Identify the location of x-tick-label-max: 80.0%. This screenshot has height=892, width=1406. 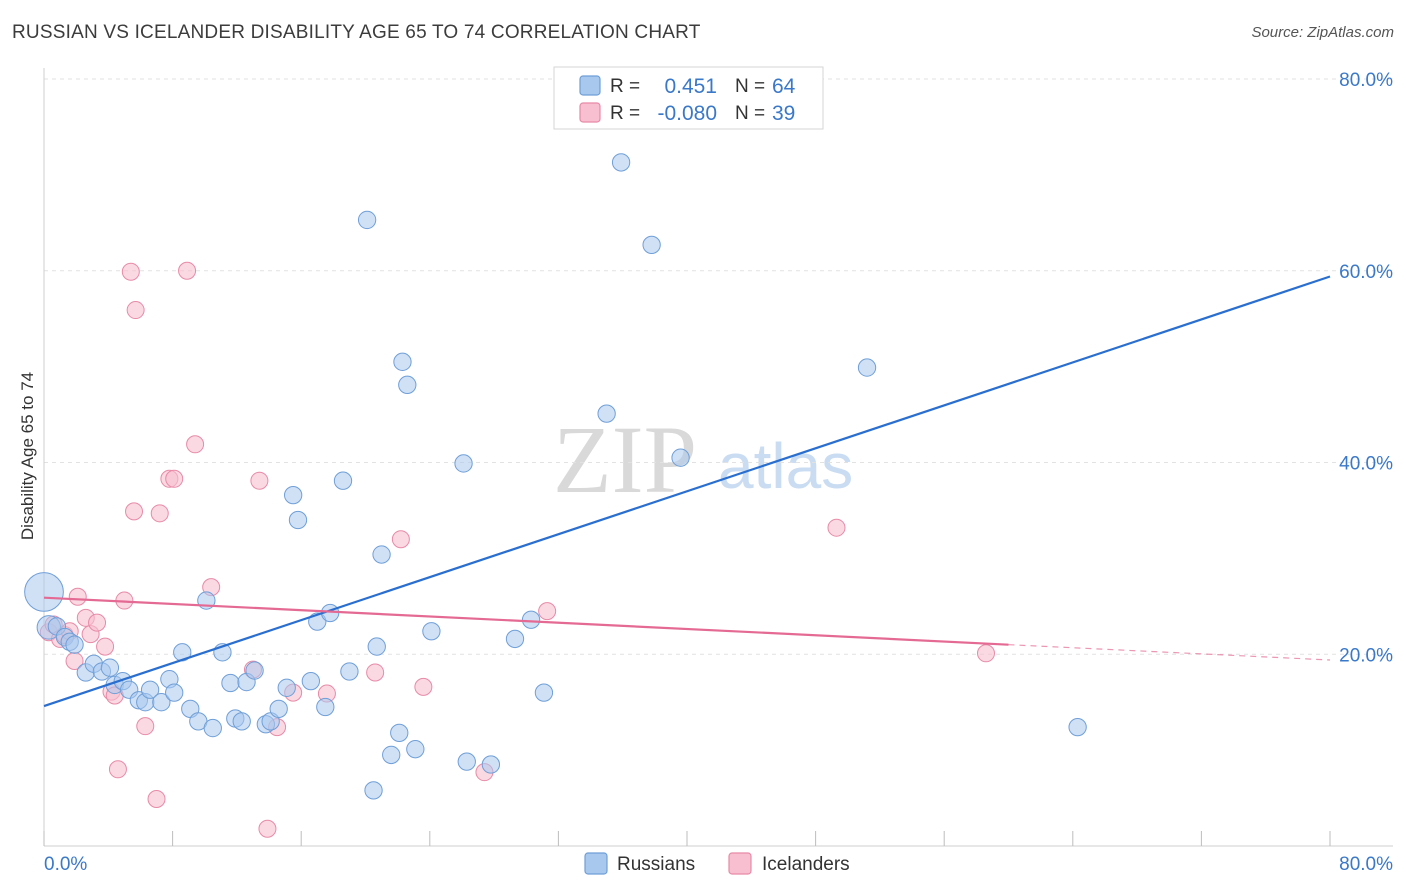
(1366, 864).